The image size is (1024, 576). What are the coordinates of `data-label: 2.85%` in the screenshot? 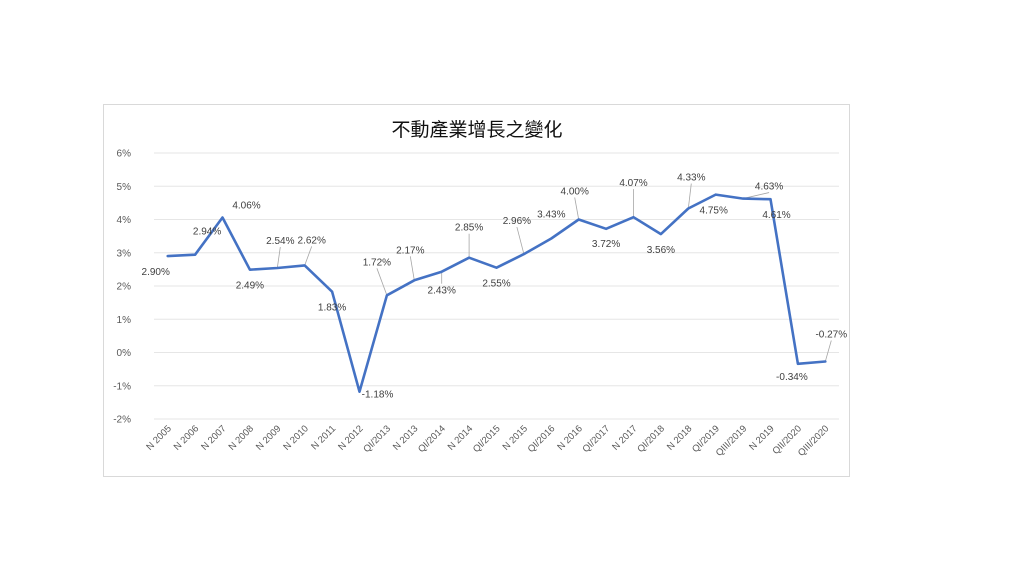 It's located at (469, 228).